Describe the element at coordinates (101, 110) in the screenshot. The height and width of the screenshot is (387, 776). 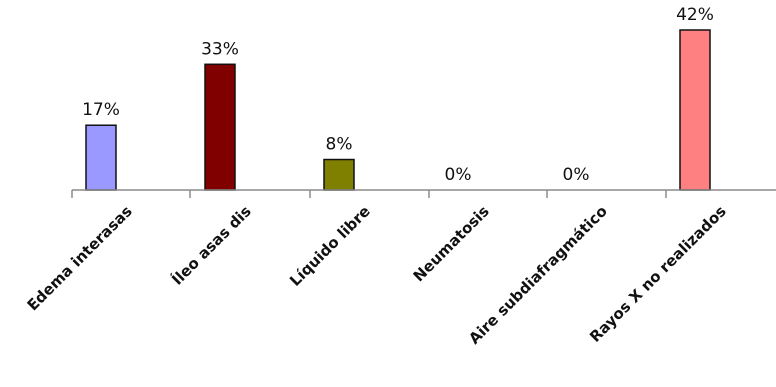
I see `data-label: 17%` at that location.